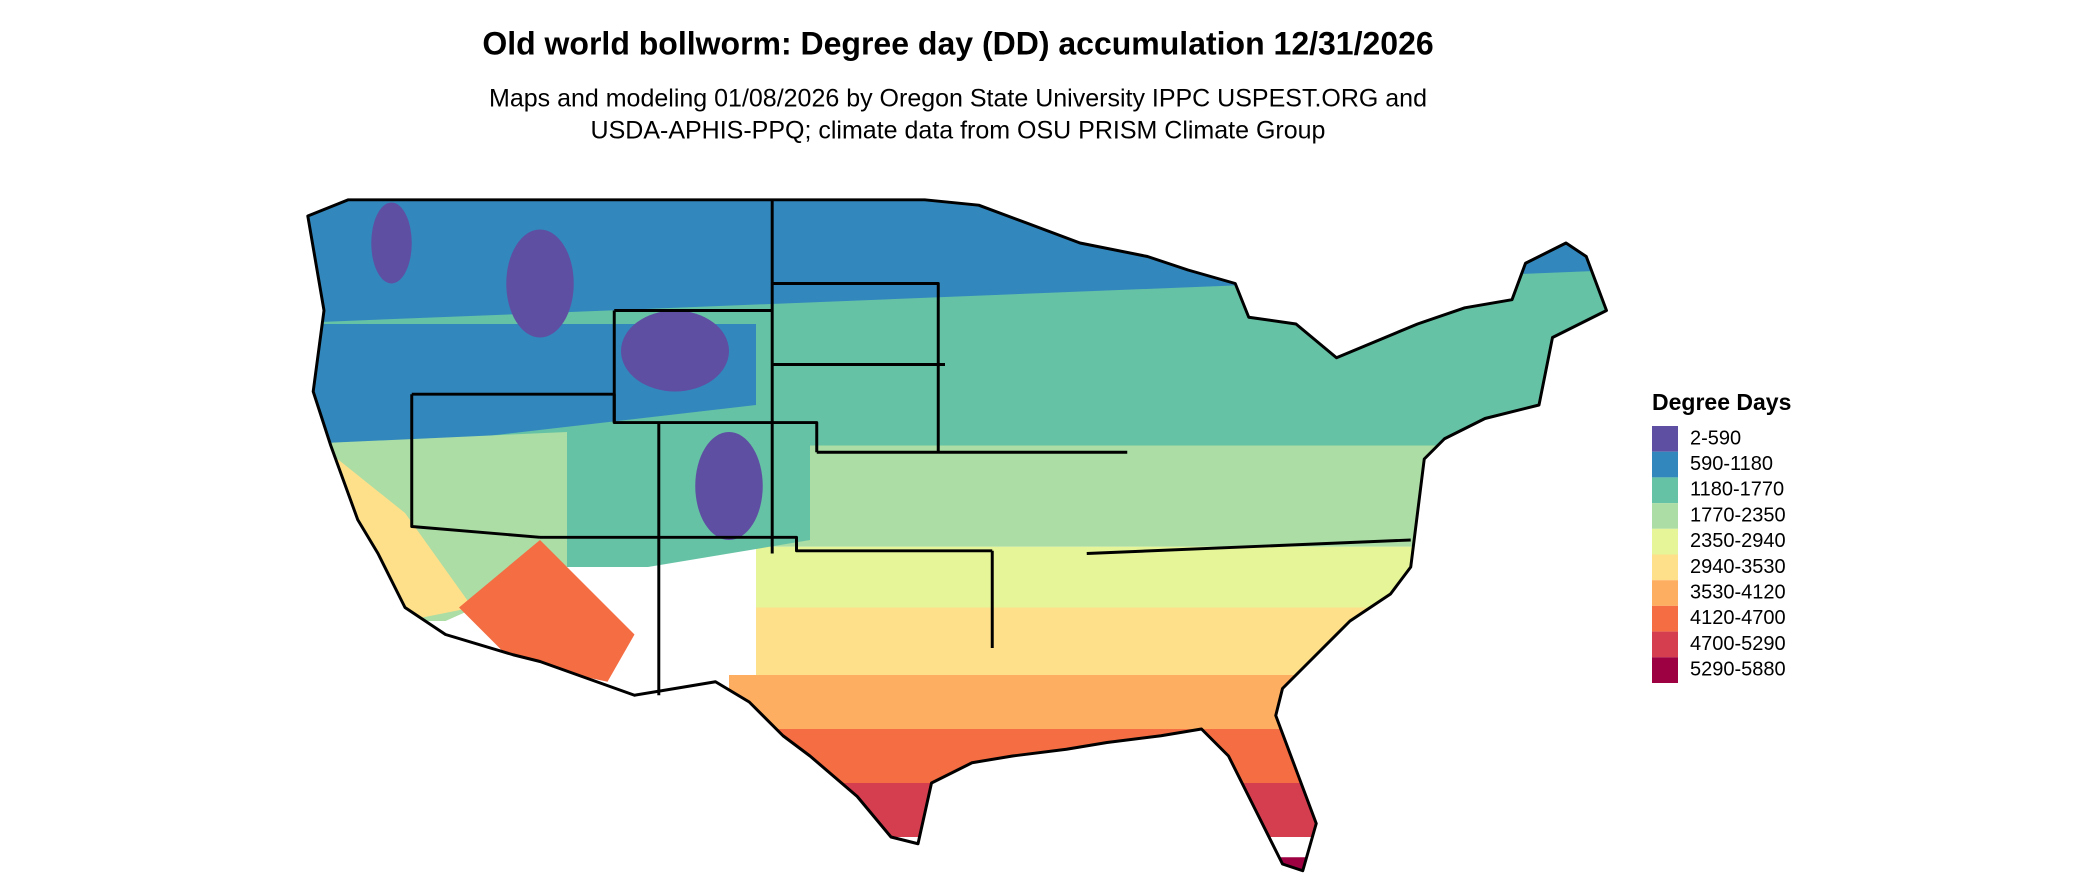  What do you see at coordinates (1738, 670) in the screenshot?
I see `legend-label: 5290-5880` at bounding box center [1738, 670].